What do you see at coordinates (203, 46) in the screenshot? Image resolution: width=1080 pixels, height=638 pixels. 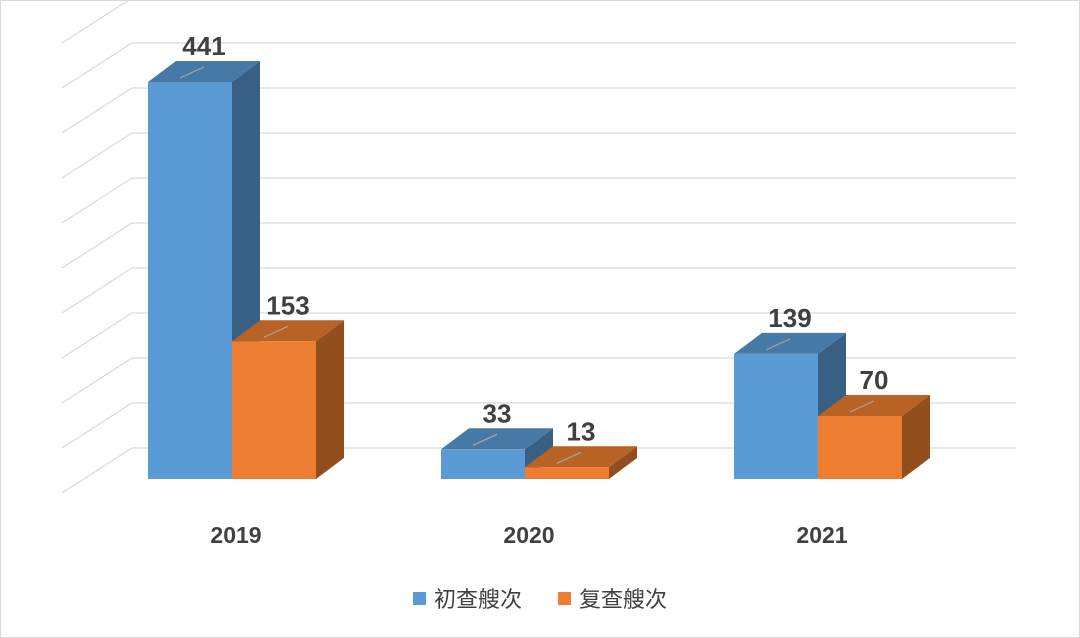 I see `data-label-2019-series-1: 441` at bounding box center [203, 46].